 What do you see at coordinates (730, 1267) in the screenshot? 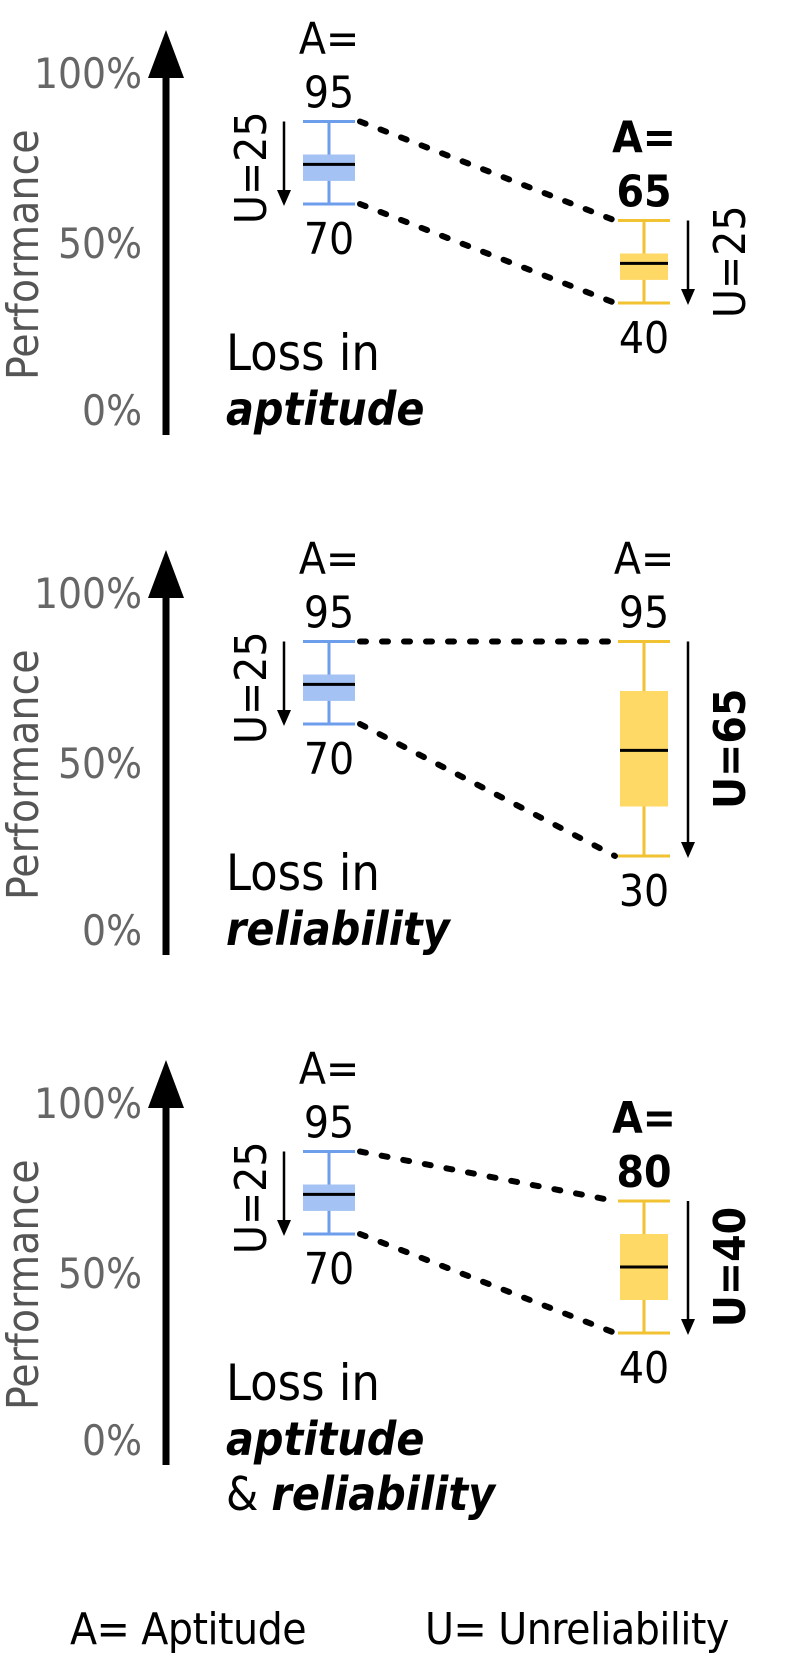
I see `right-unreliability-label: U=40` at bounding box center [730, 1267].